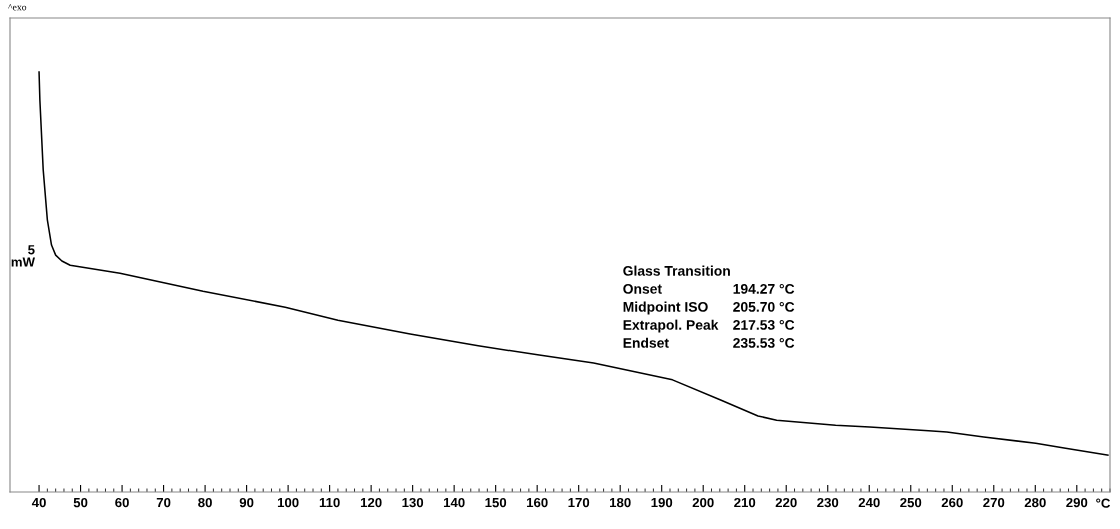  What do you see at coordinates (23, 256) in the screenshot?
I see `y-axis-title: 5 mW` at bounding box center [23, 256].